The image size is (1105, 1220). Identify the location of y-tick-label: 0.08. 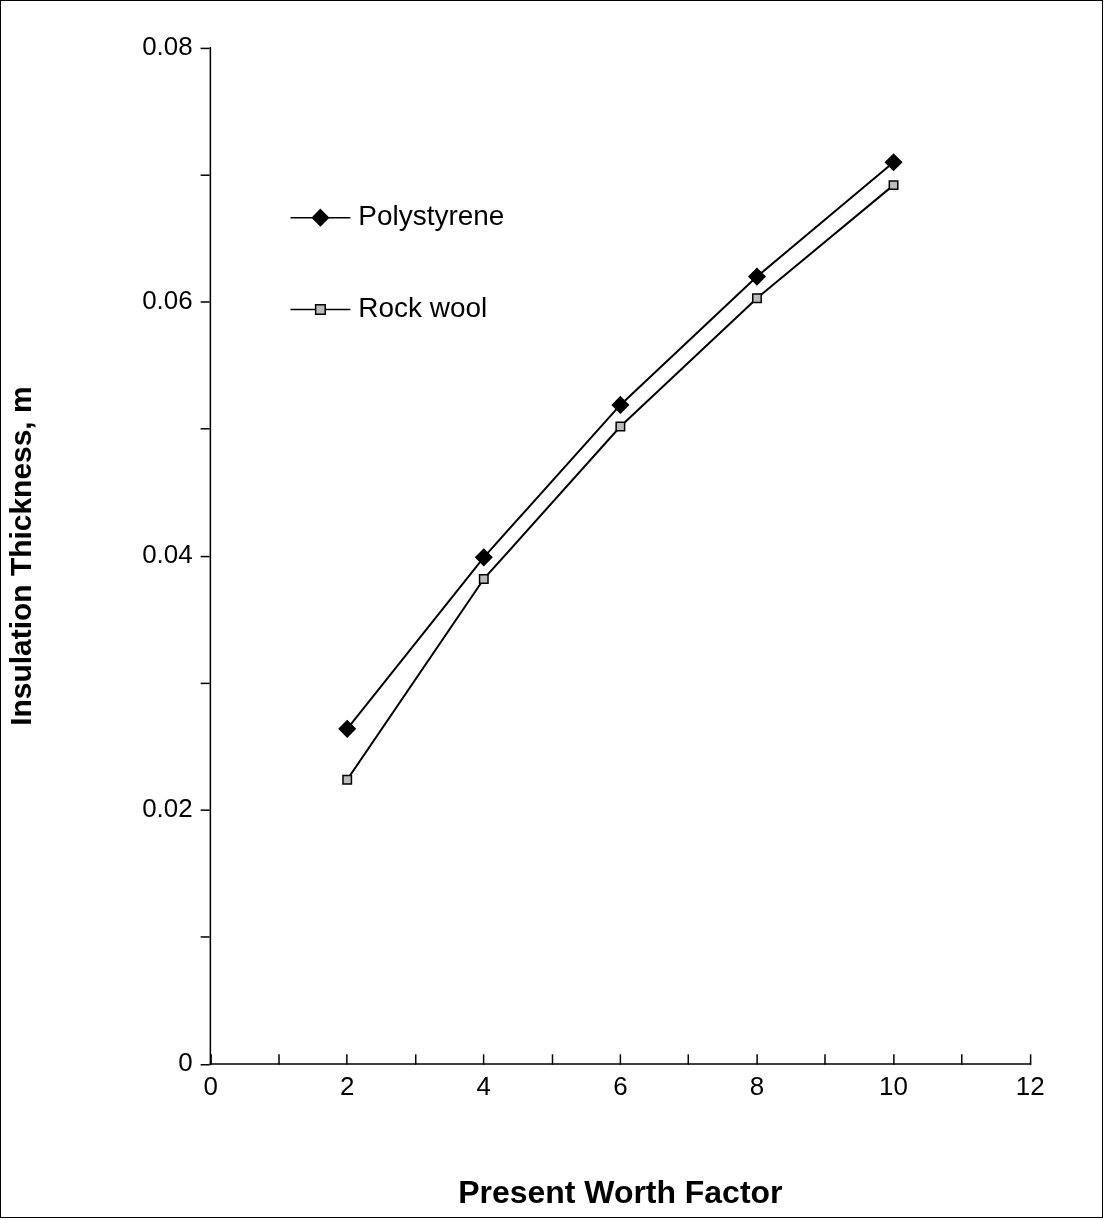
(167, 46).